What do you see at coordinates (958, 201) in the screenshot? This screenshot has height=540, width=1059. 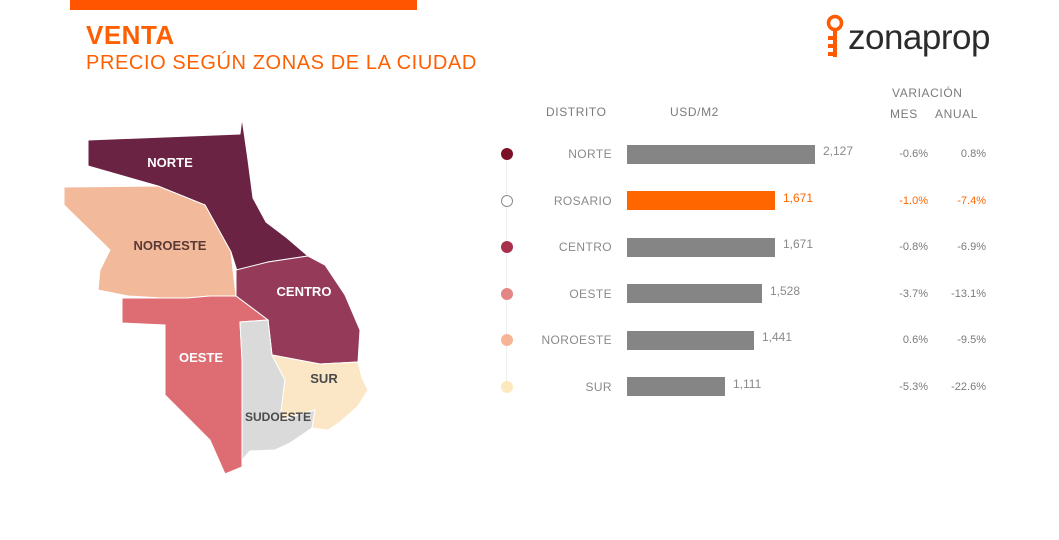 I see `variacion-anual-value: -7.4%` at bounding box center [958, 201].